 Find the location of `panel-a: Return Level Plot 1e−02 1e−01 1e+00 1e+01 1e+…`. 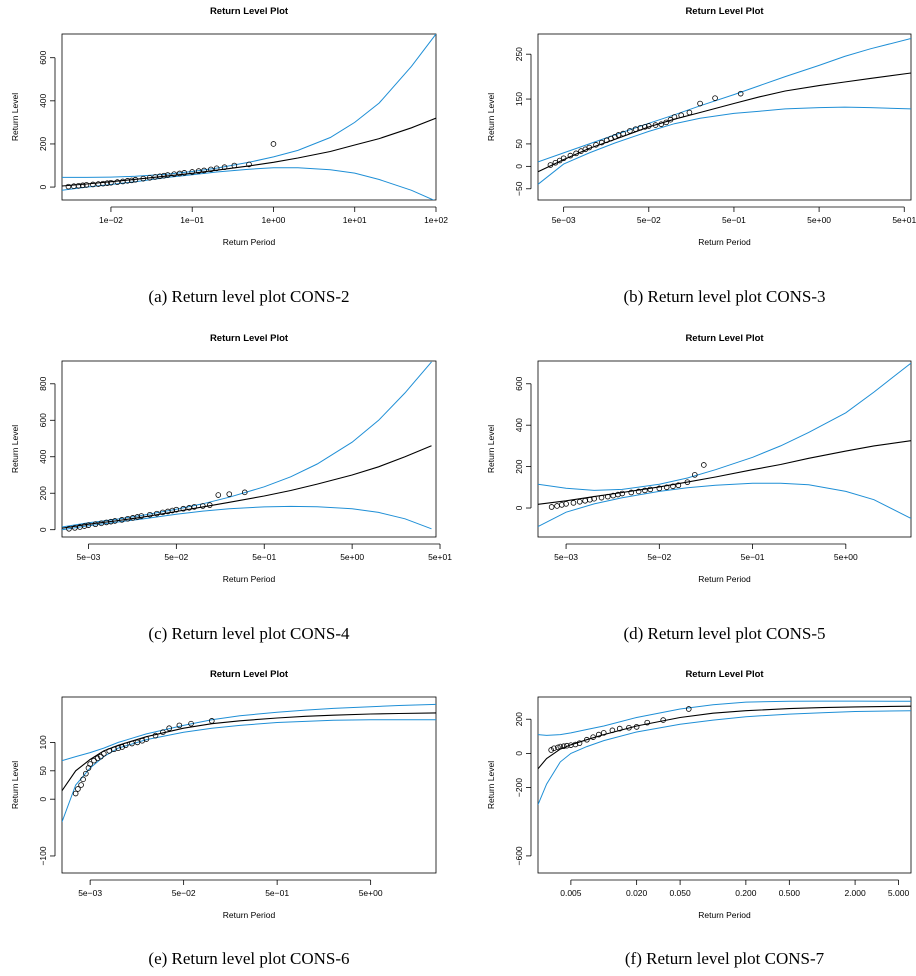

panel-a: Return Level Plot 1e−02 1e−01 1e+00 1e+01 1e+… is located at coordinates (229, 156).